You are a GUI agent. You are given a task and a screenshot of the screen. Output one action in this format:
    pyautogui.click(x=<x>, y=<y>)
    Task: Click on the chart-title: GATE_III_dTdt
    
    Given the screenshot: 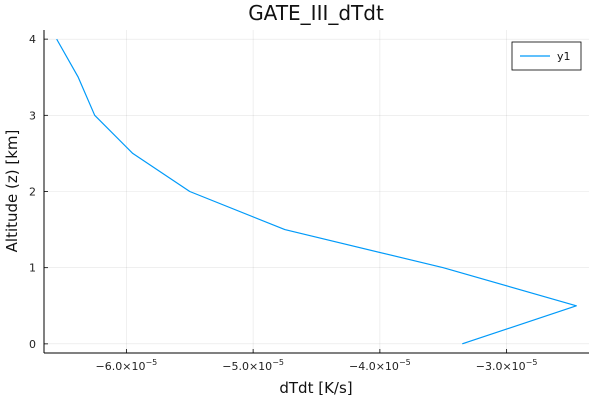 What is the action you would take?
    pyautogui.click(x=316, y=13)
    